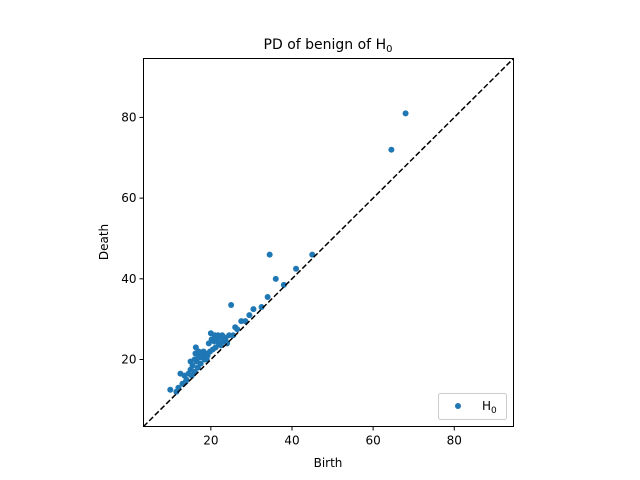 The height and width of the screenshot is (480, 640). I want to click on legend-marker, so click(458, 406).